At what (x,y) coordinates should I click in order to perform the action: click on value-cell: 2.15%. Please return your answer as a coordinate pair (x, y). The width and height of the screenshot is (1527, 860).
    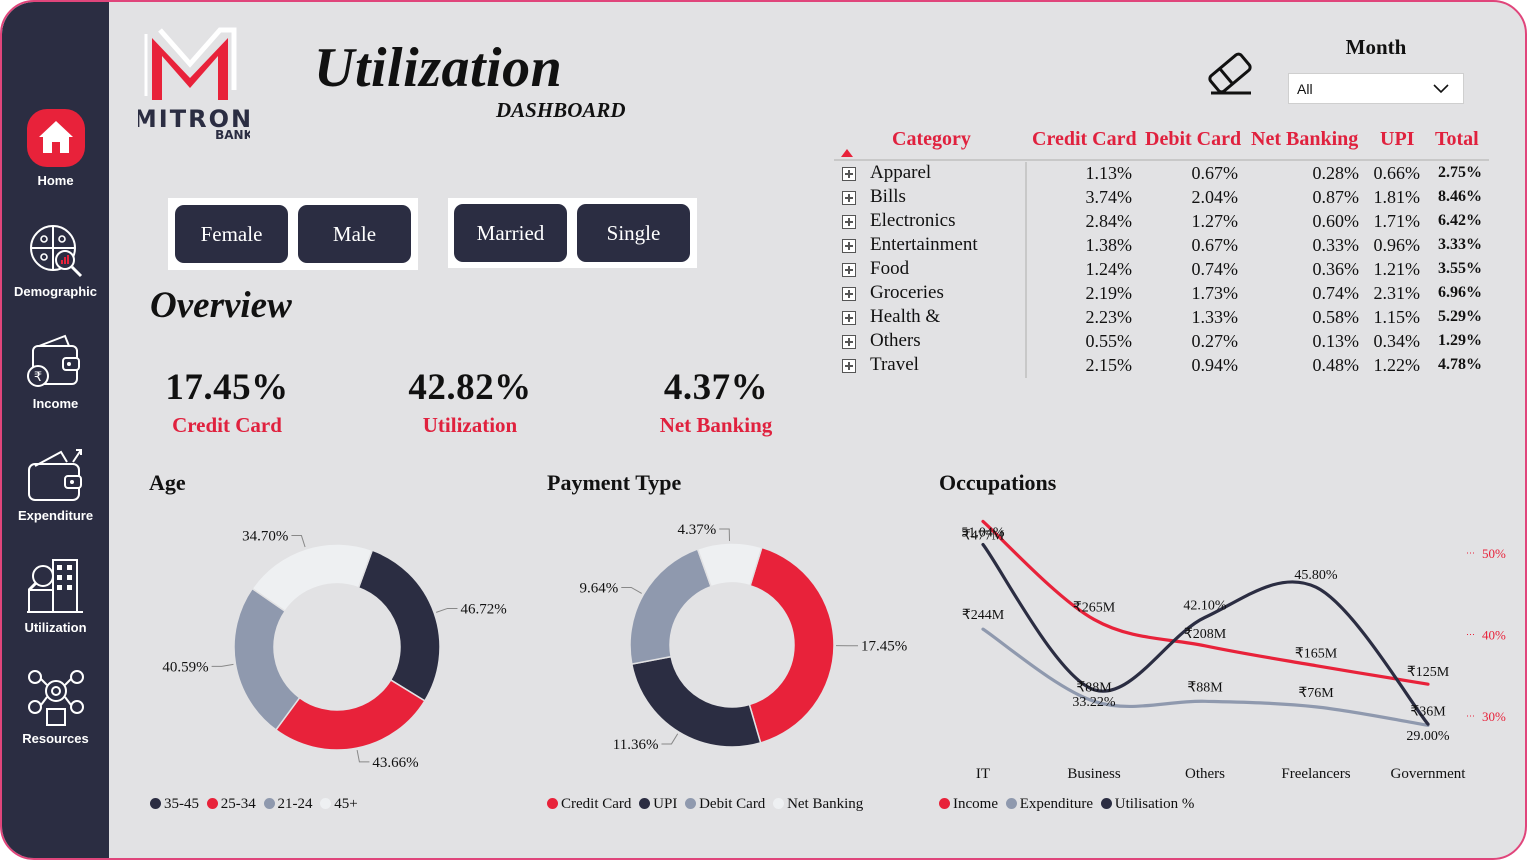
    Looking at the image, I should click on (1109, 365).